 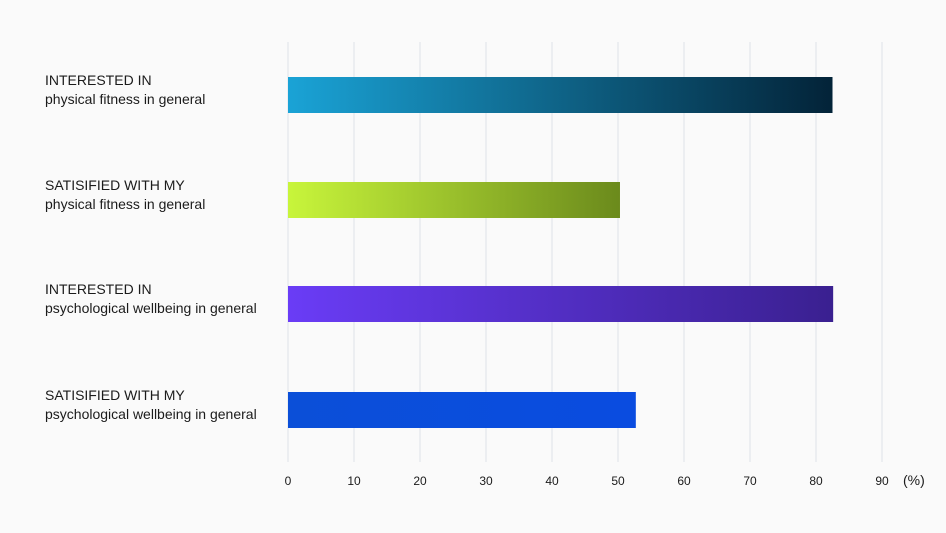 I want to click on x-tick-label: 90, so click(x=882, y=481).